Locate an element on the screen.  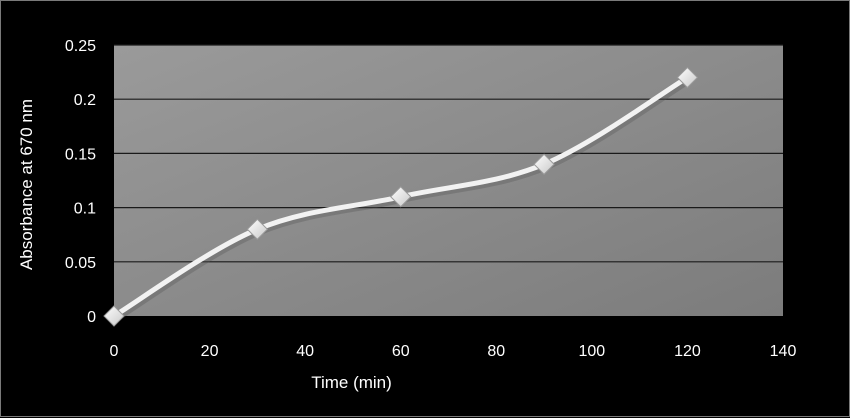
x-tick-label: 20 is located at coordinates (210, 351).